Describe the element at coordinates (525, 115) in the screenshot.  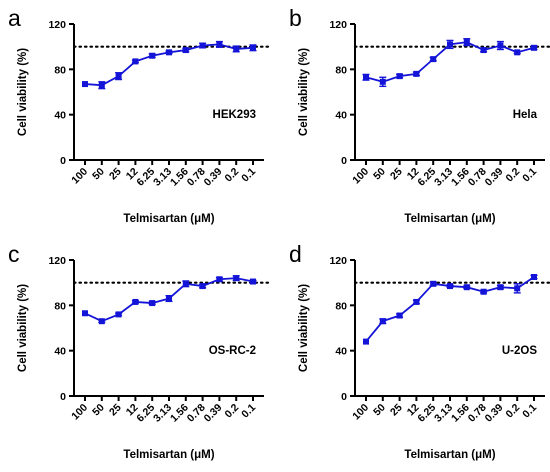
I see `cell-line-label: Hela` at that location.